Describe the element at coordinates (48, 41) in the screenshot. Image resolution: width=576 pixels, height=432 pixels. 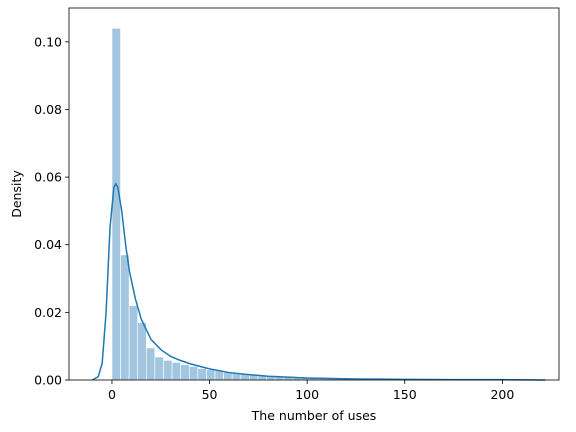
I see `y-tick-label: 0.10` at that location.